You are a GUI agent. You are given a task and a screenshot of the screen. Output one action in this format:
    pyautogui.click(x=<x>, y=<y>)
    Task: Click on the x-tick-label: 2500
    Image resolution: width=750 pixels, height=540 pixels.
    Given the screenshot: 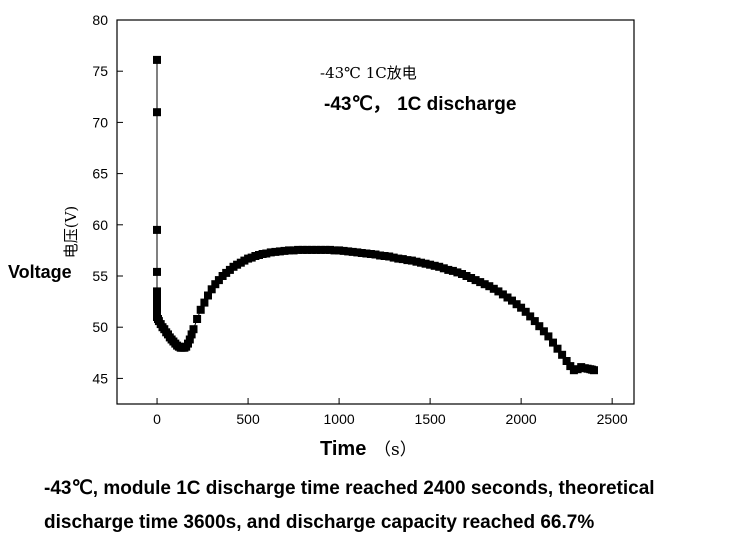 What is the action you would take?
    pyautogui.click(x=612, y=419)
    